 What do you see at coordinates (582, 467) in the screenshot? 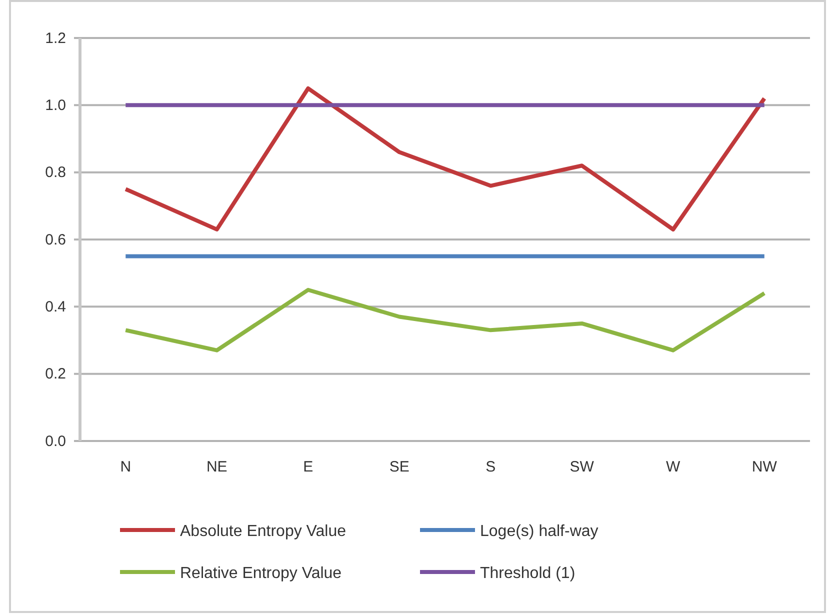
I see `x-tick-label: SW` at bounding box center [582, 467].